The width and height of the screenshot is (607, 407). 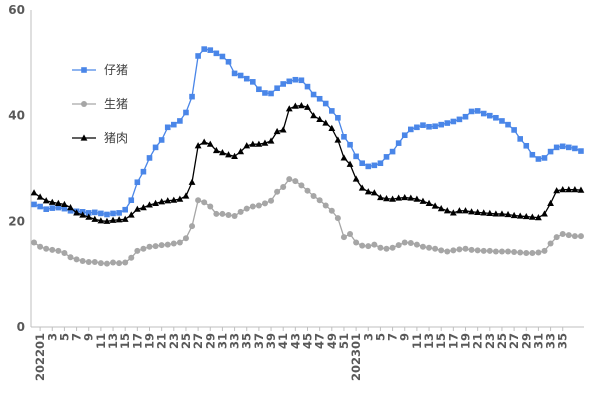 I want to click on x-tick-label: 5, so click(x=64, y=337).